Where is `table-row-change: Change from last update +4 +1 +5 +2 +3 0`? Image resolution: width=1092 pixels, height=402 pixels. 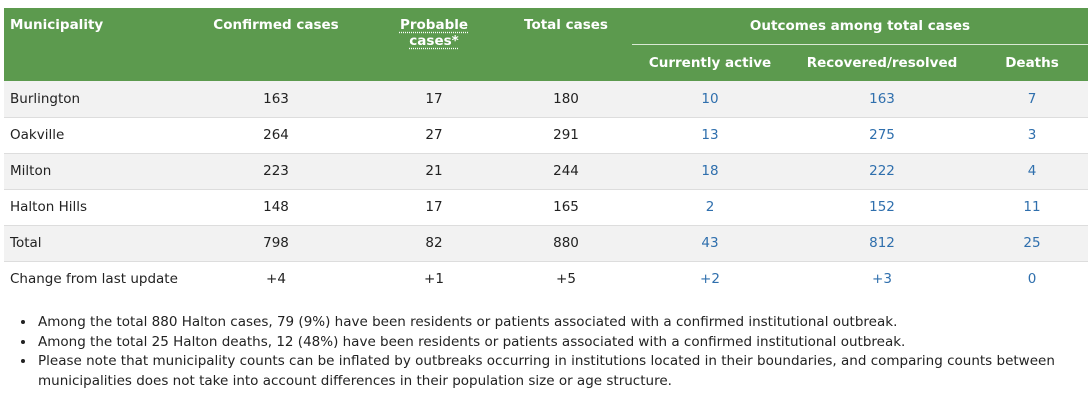 table-row-change: Change from last update +4 +1 +5 +2 +3 0 is located at coordinates (546, 279).